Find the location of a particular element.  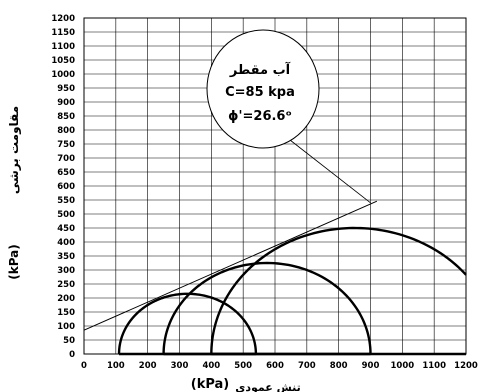

x-tick-label: 300 is located at coordinates (180, 366).